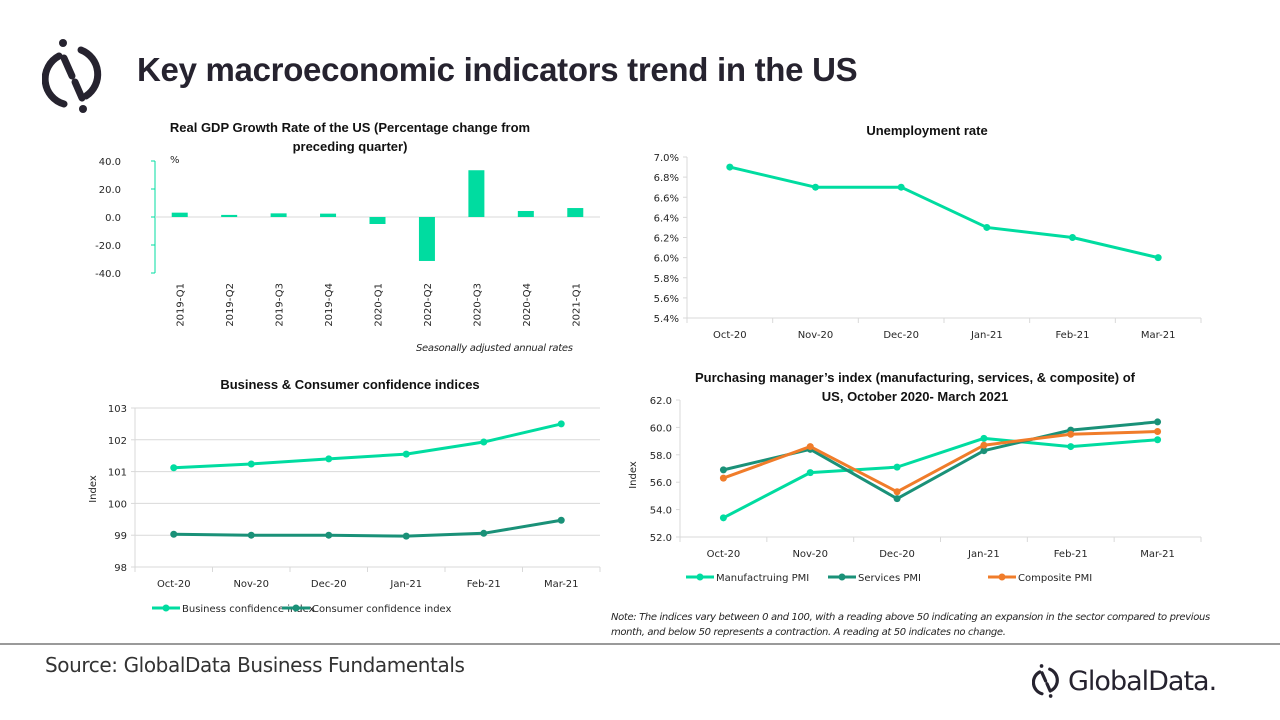  Describe the element at coordinates (405, 584) in the screenshot. I see `confidence-x-tick-label: Jan-21` at that location.